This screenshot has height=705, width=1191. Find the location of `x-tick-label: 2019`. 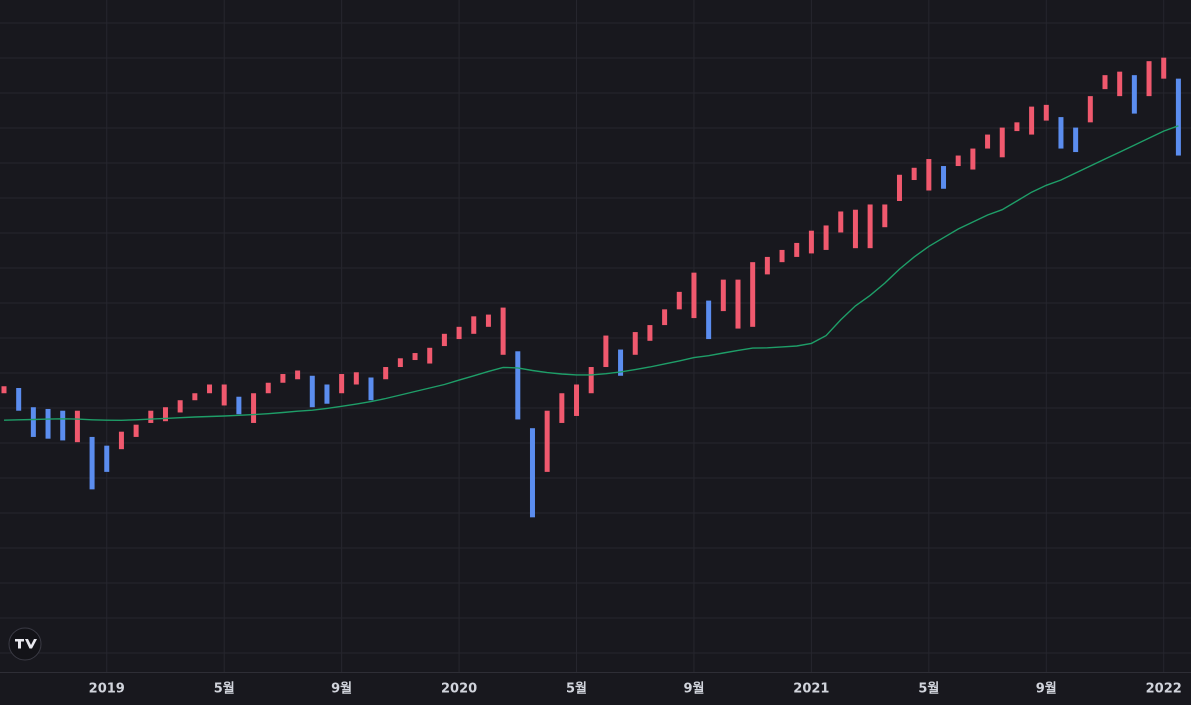

x-tick-label: 2019 is located at coordinates (107, 689).